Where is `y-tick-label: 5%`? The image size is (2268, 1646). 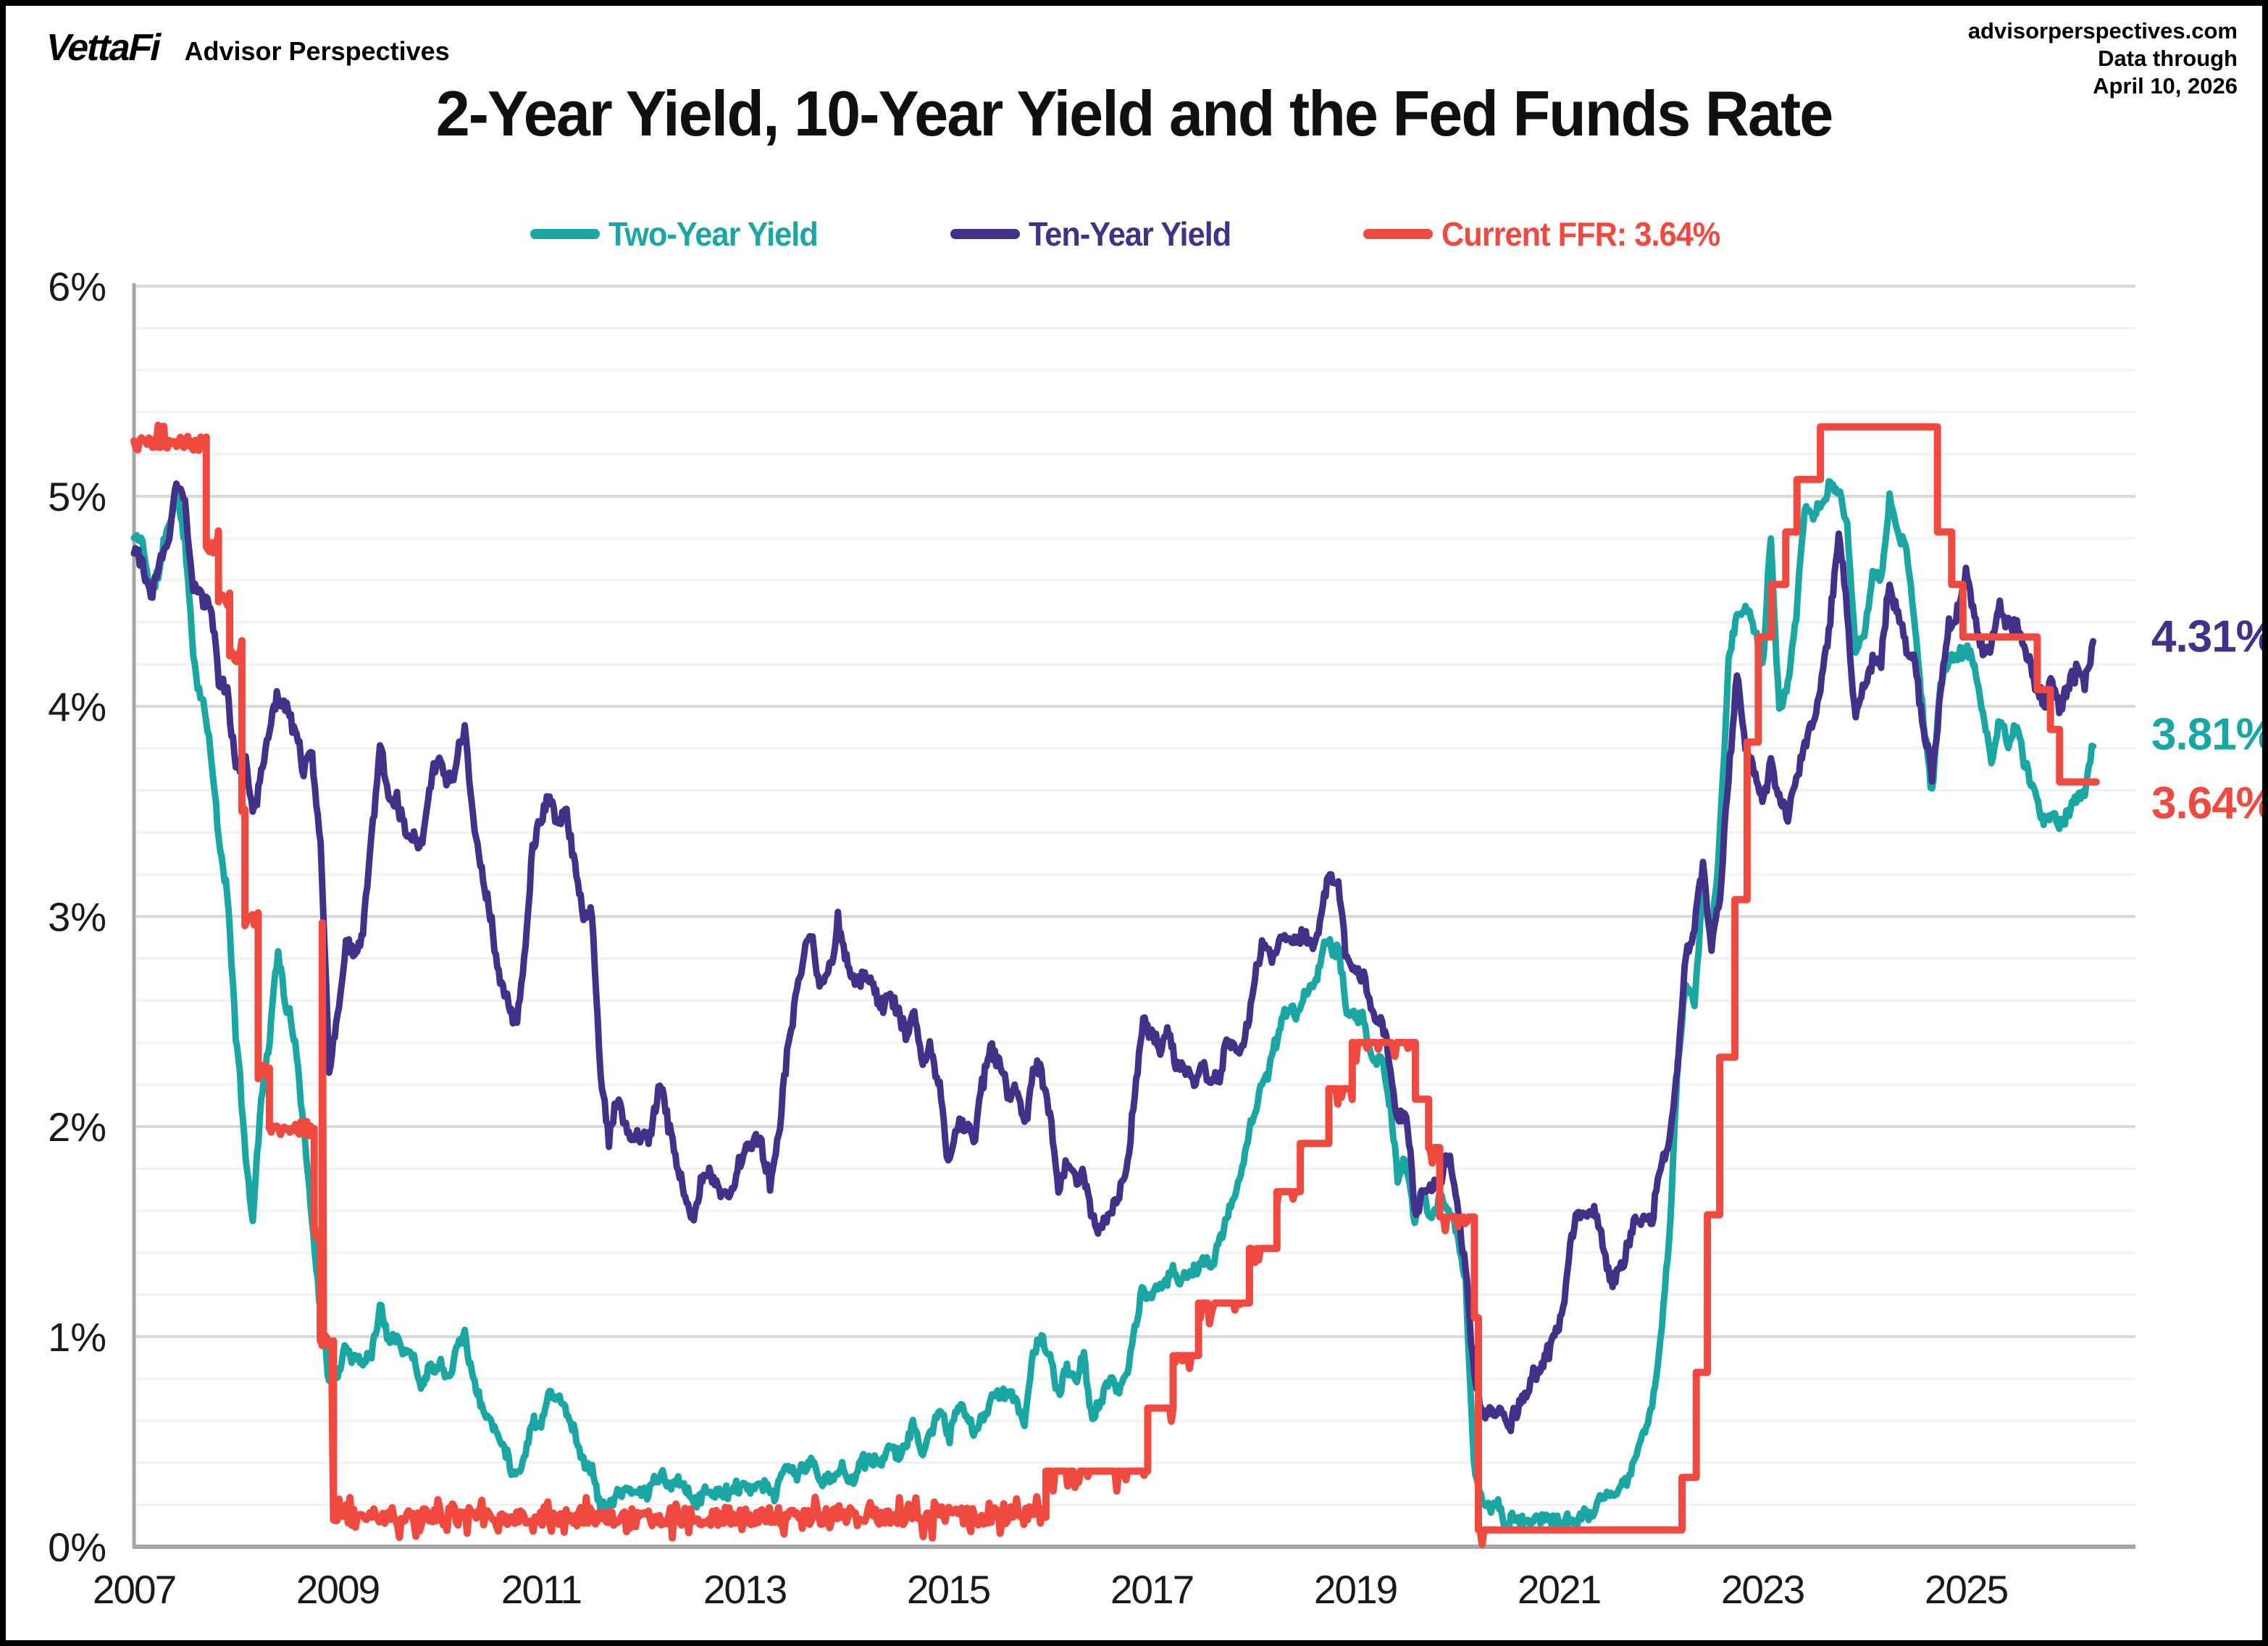
y-tick-label: 5% is located at coordinates (77, 496).